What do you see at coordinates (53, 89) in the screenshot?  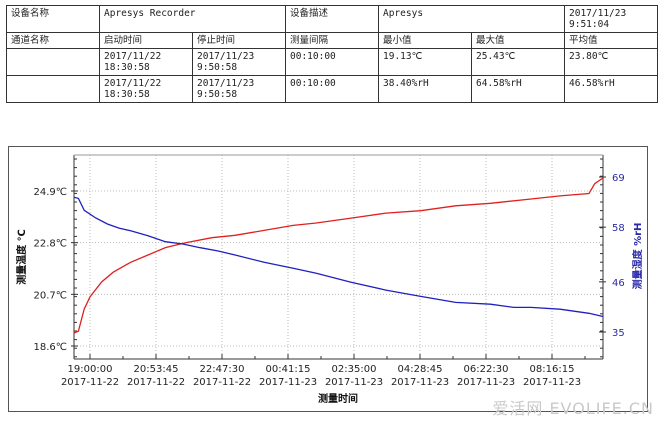 I see `cell-channel` at bounding box center [53, 89].